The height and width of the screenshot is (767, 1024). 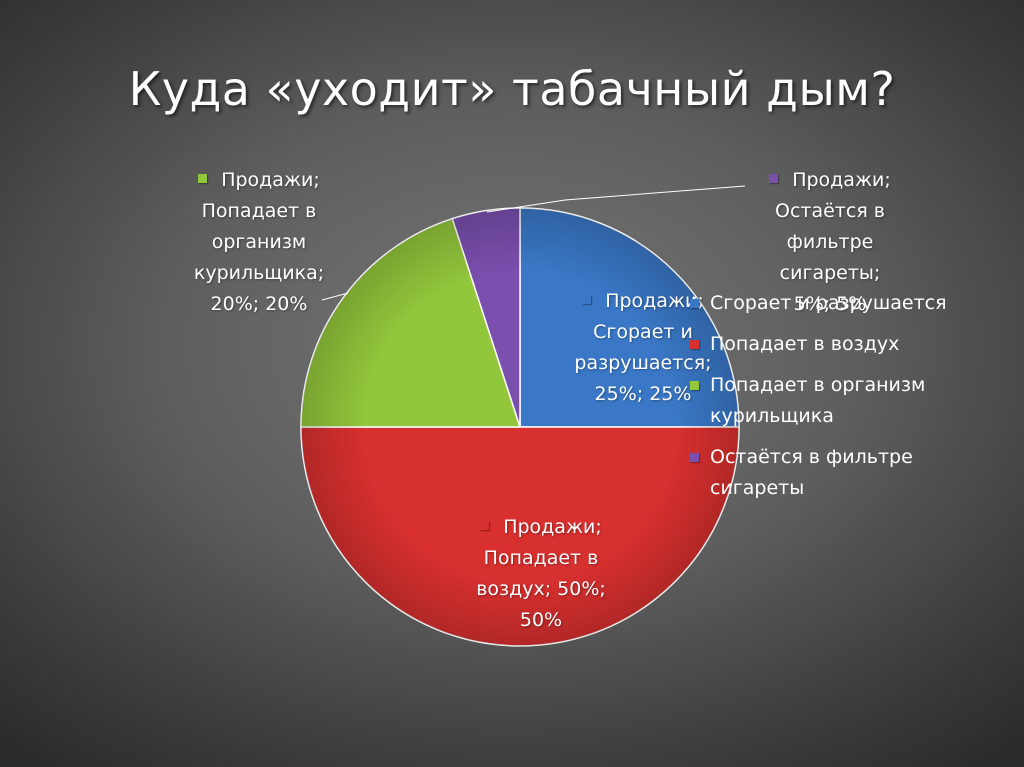 I want to click on data-label-line: 50%, so click(x=541, y=620).